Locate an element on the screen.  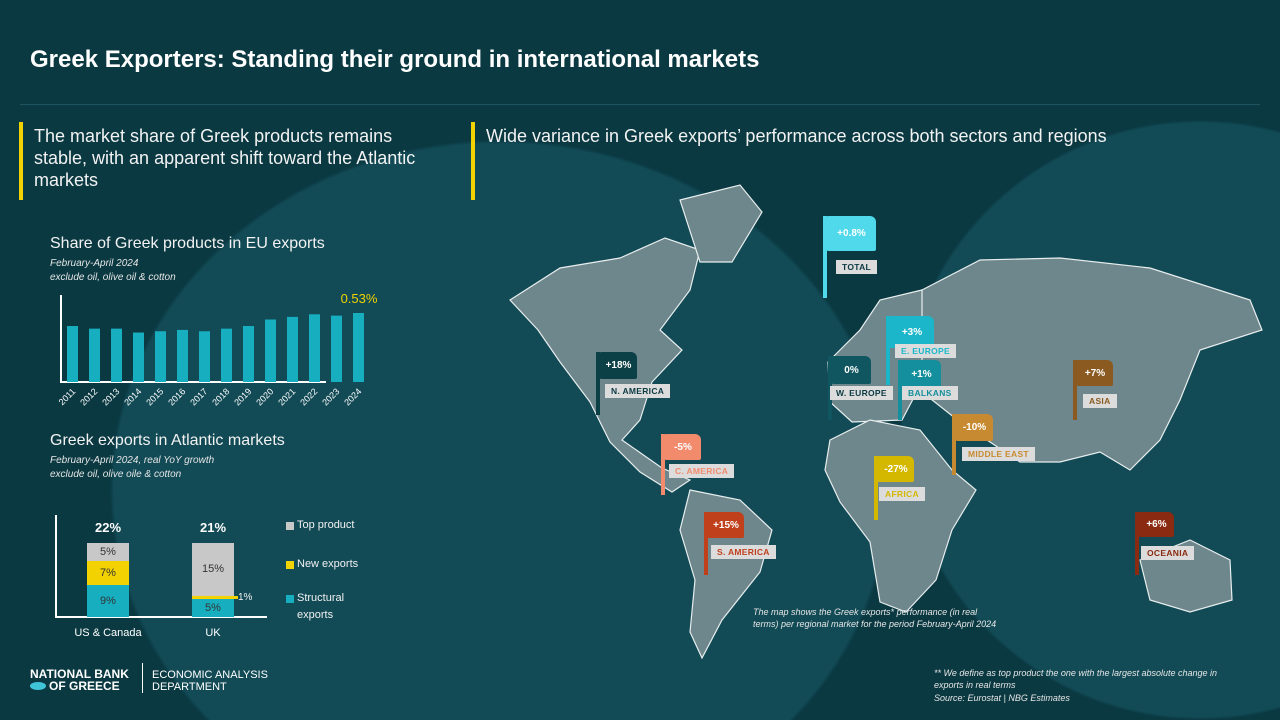
tick-label: 2023 is located at coordinates (330, 396).